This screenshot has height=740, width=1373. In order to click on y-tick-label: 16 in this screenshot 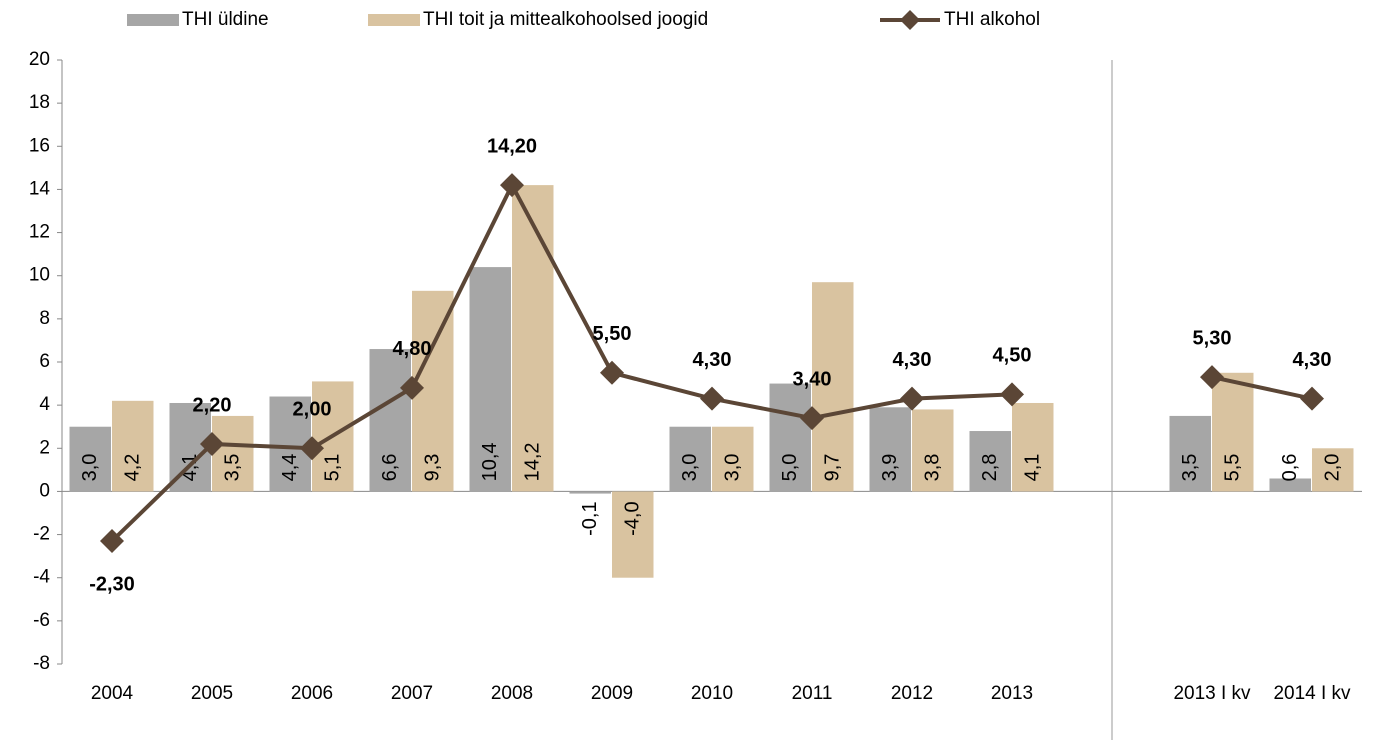, I will do `click(39, 145)`.